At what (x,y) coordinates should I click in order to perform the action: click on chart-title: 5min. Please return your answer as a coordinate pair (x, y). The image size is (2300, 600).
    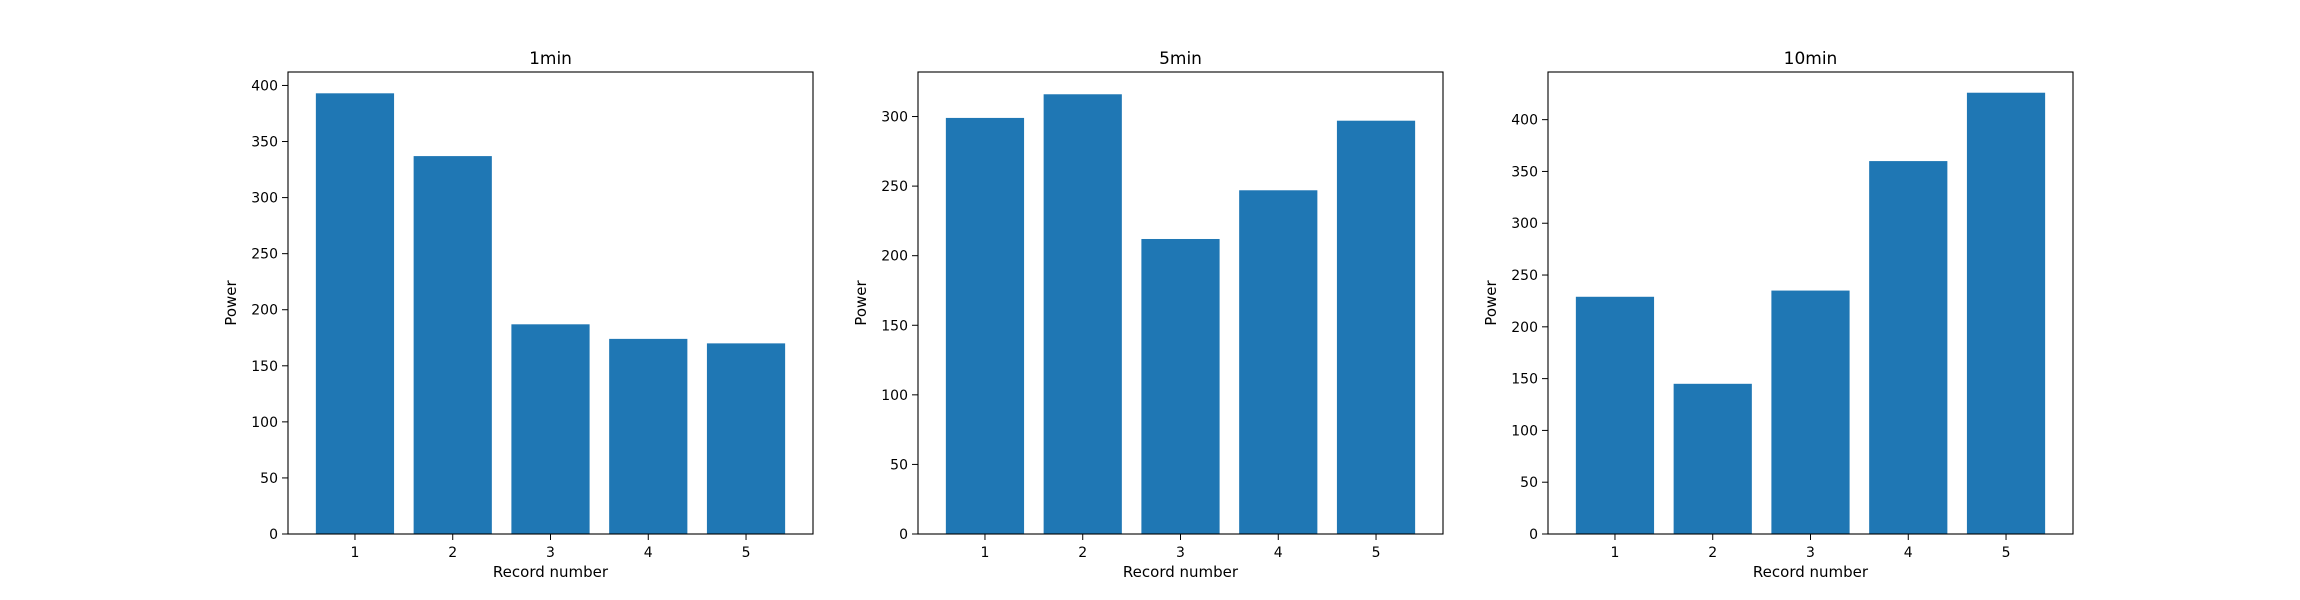
    Looking at the image, I should click on (1180, 59).